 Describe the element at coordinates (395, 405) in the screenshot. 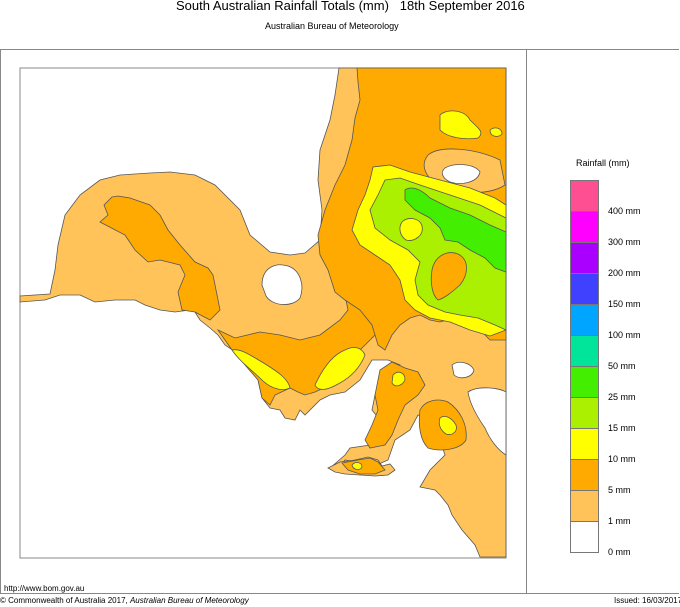

I see `region-5-10mm-gulf` at that location.